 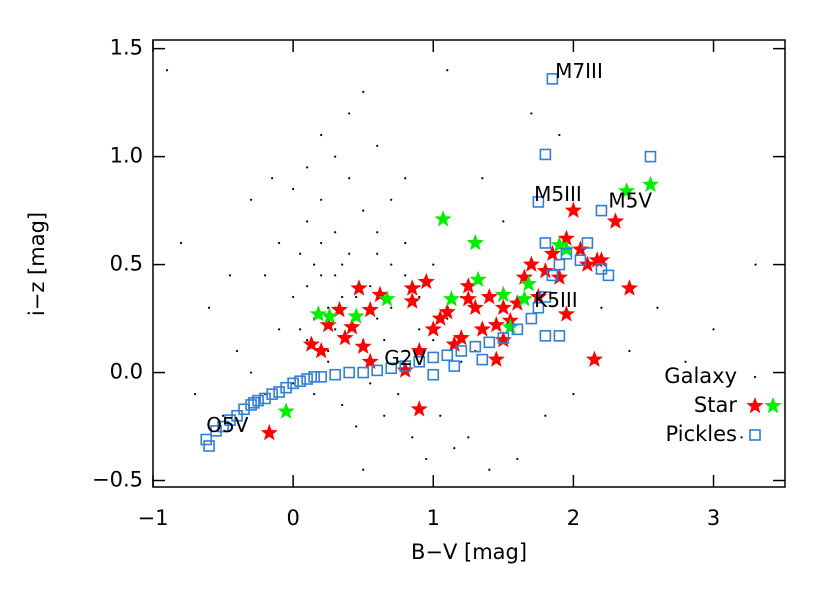 I want to click on x-tick-label: 2, so click(x=573, y=518).